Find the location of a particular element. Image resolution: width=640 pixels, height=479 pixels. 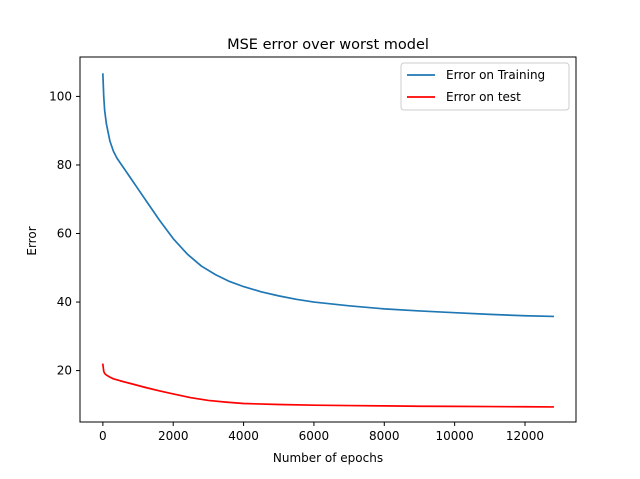

x-axis: 0 2000 4000 6000 8000 10000 12000 is located at coordinates (321, 432).